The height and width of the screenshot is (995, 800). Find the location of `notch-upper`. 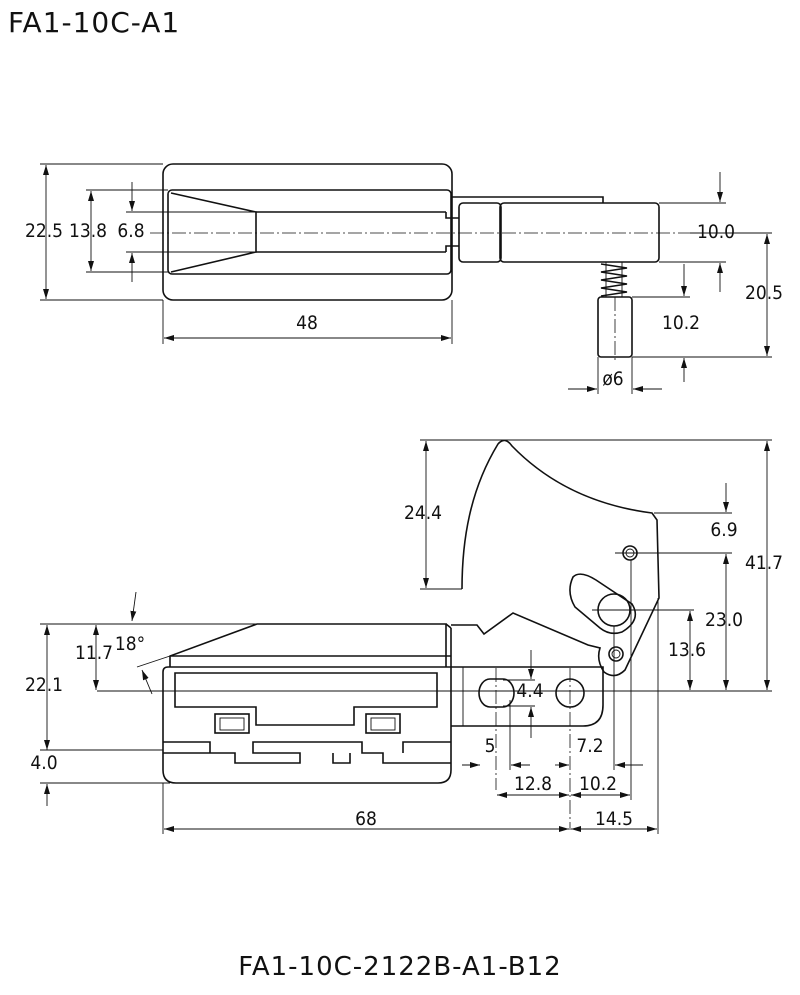

notch-upper is located at coordinates (452, 215).